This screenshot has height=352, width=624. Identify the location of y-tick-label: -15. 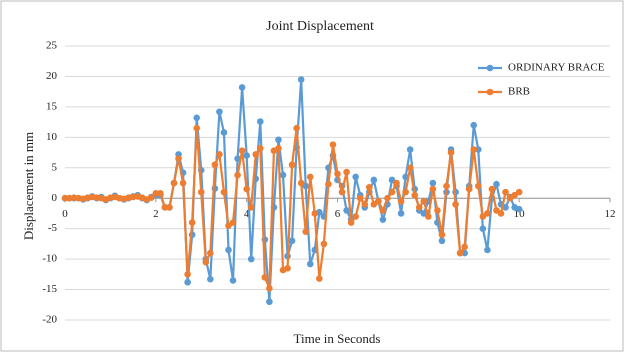
(49, 289).